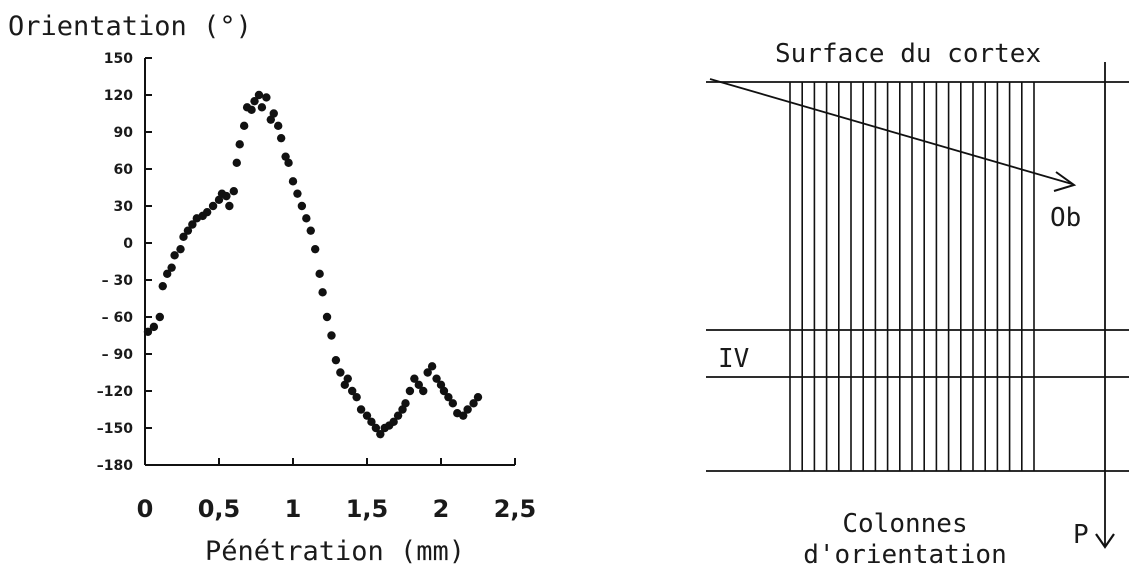  I want to click on y-tick-label: 90, so click(124, 133).